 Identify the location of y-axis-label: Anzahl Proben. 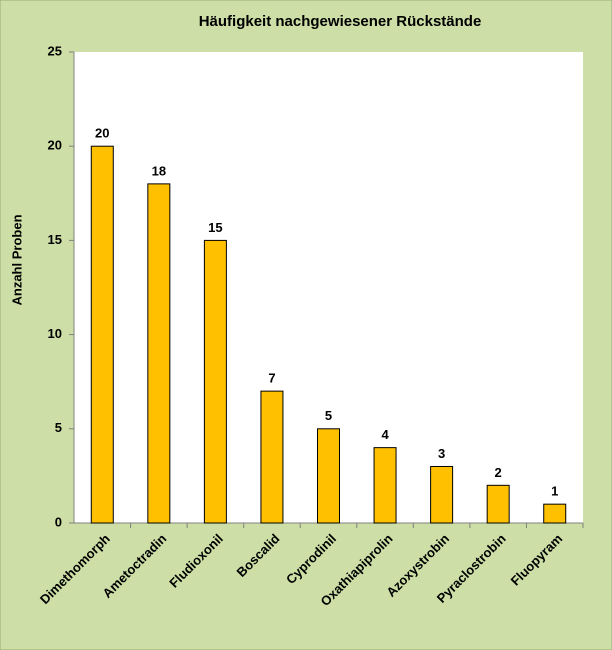
(16, 259).